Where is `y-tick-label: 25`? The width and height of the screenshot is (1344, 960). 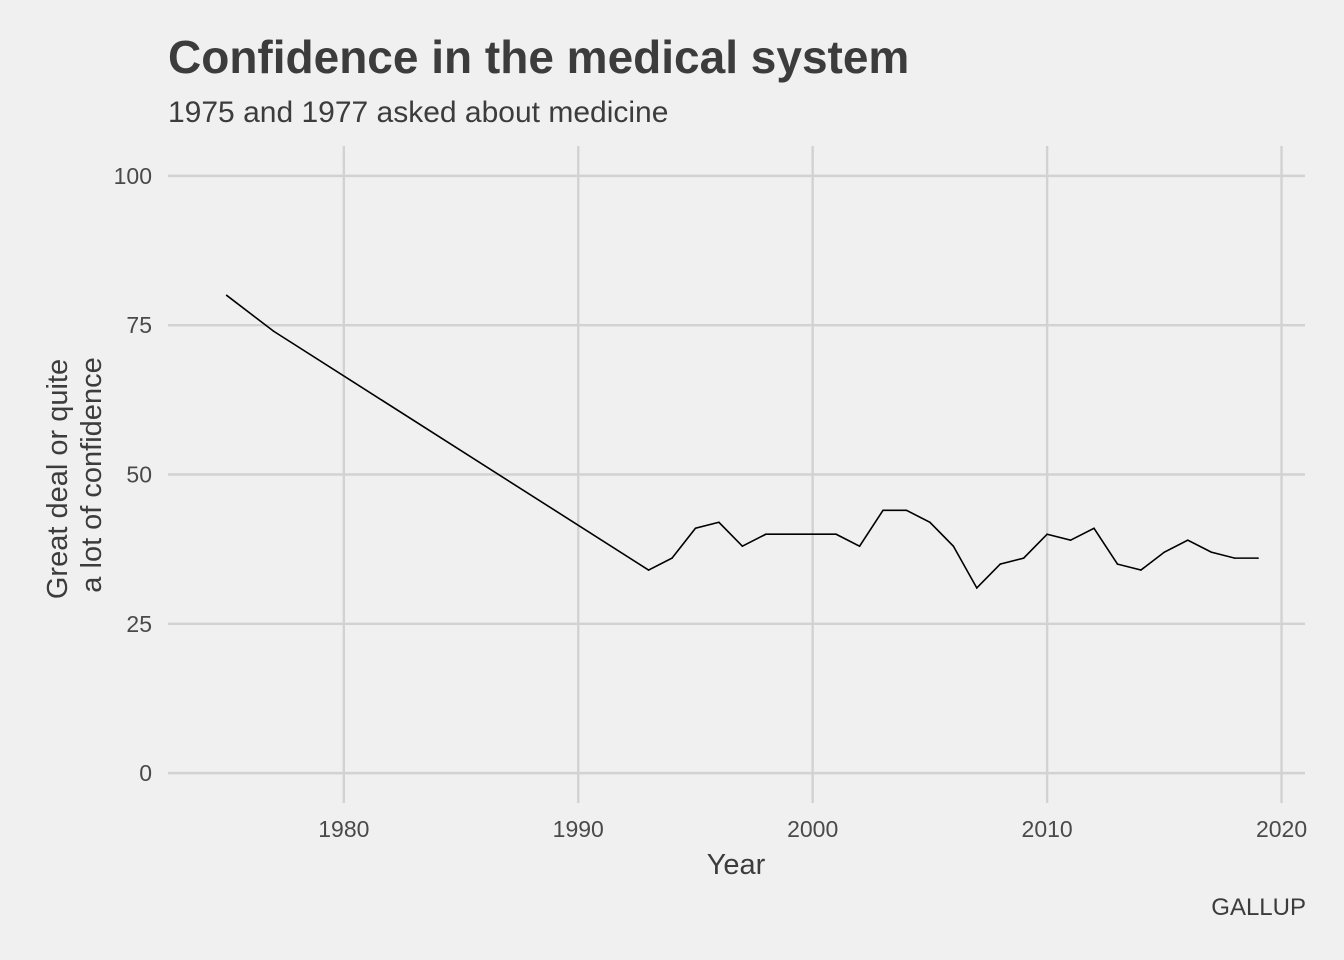 y-tick-label: 25 is located at coordinates (139, 624).